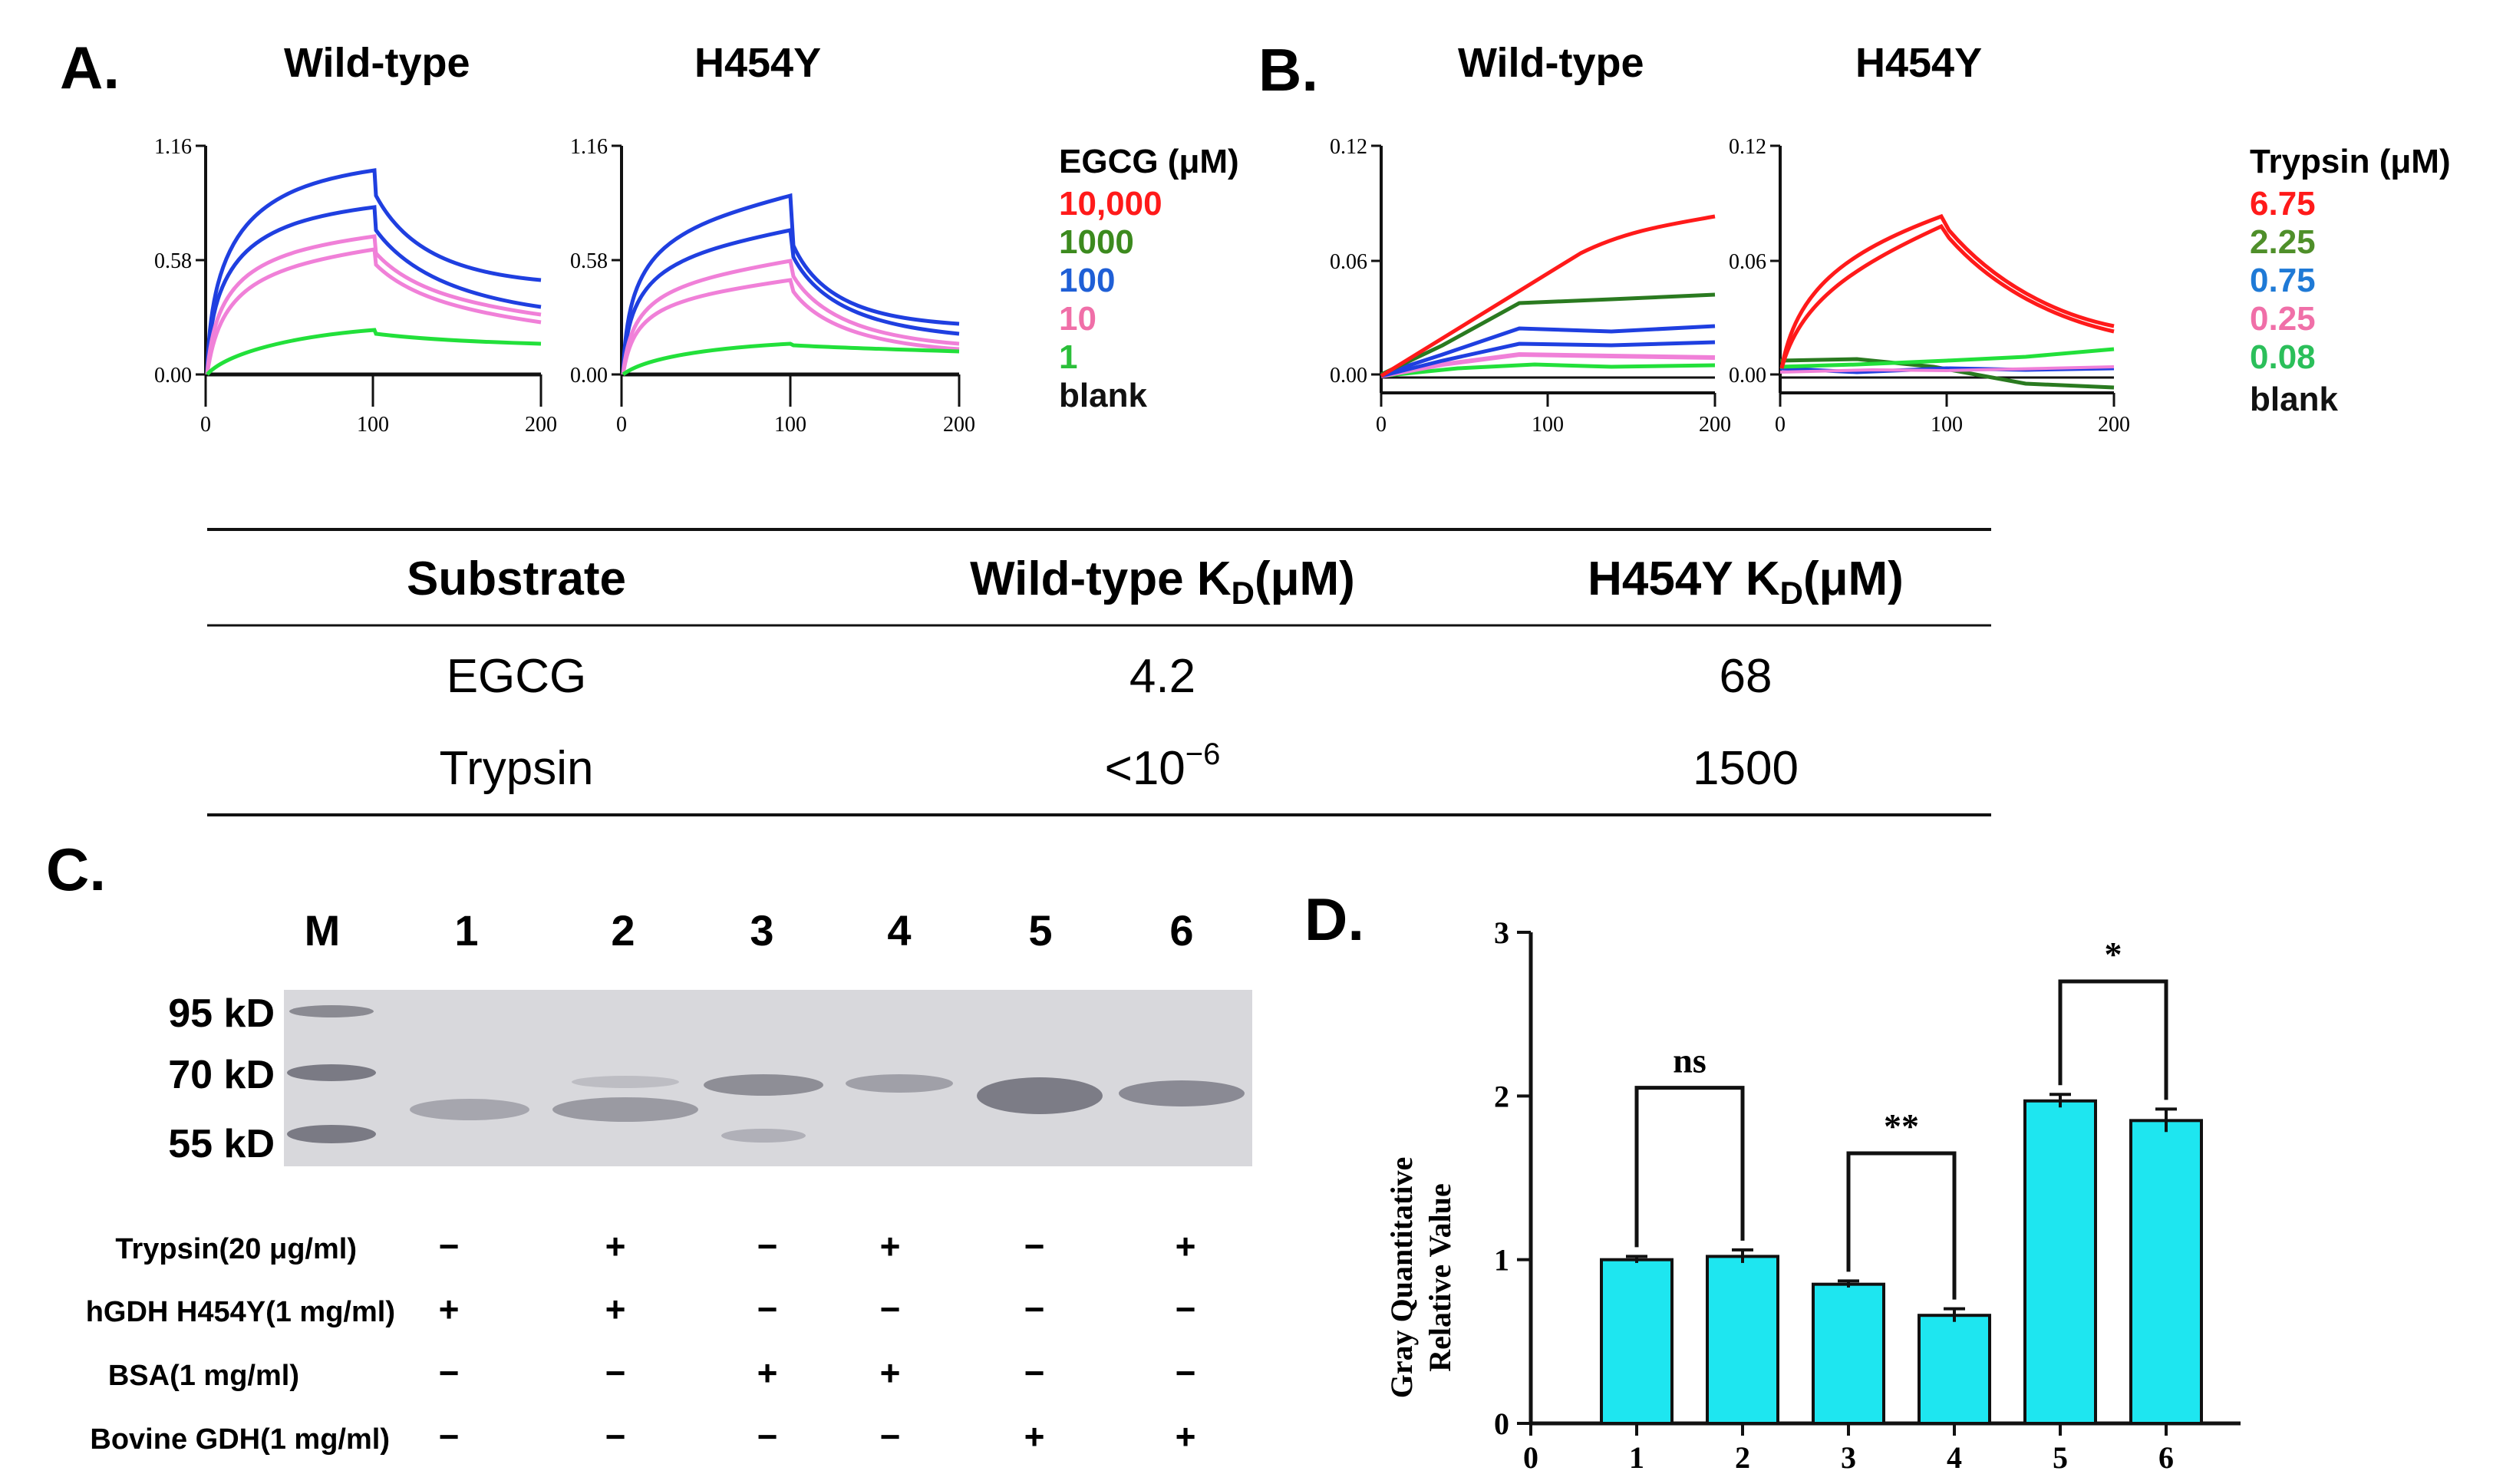 The height and width of the screenshot is (1484, 2493). I want to click on curve-6.75, so click(1548, 296).